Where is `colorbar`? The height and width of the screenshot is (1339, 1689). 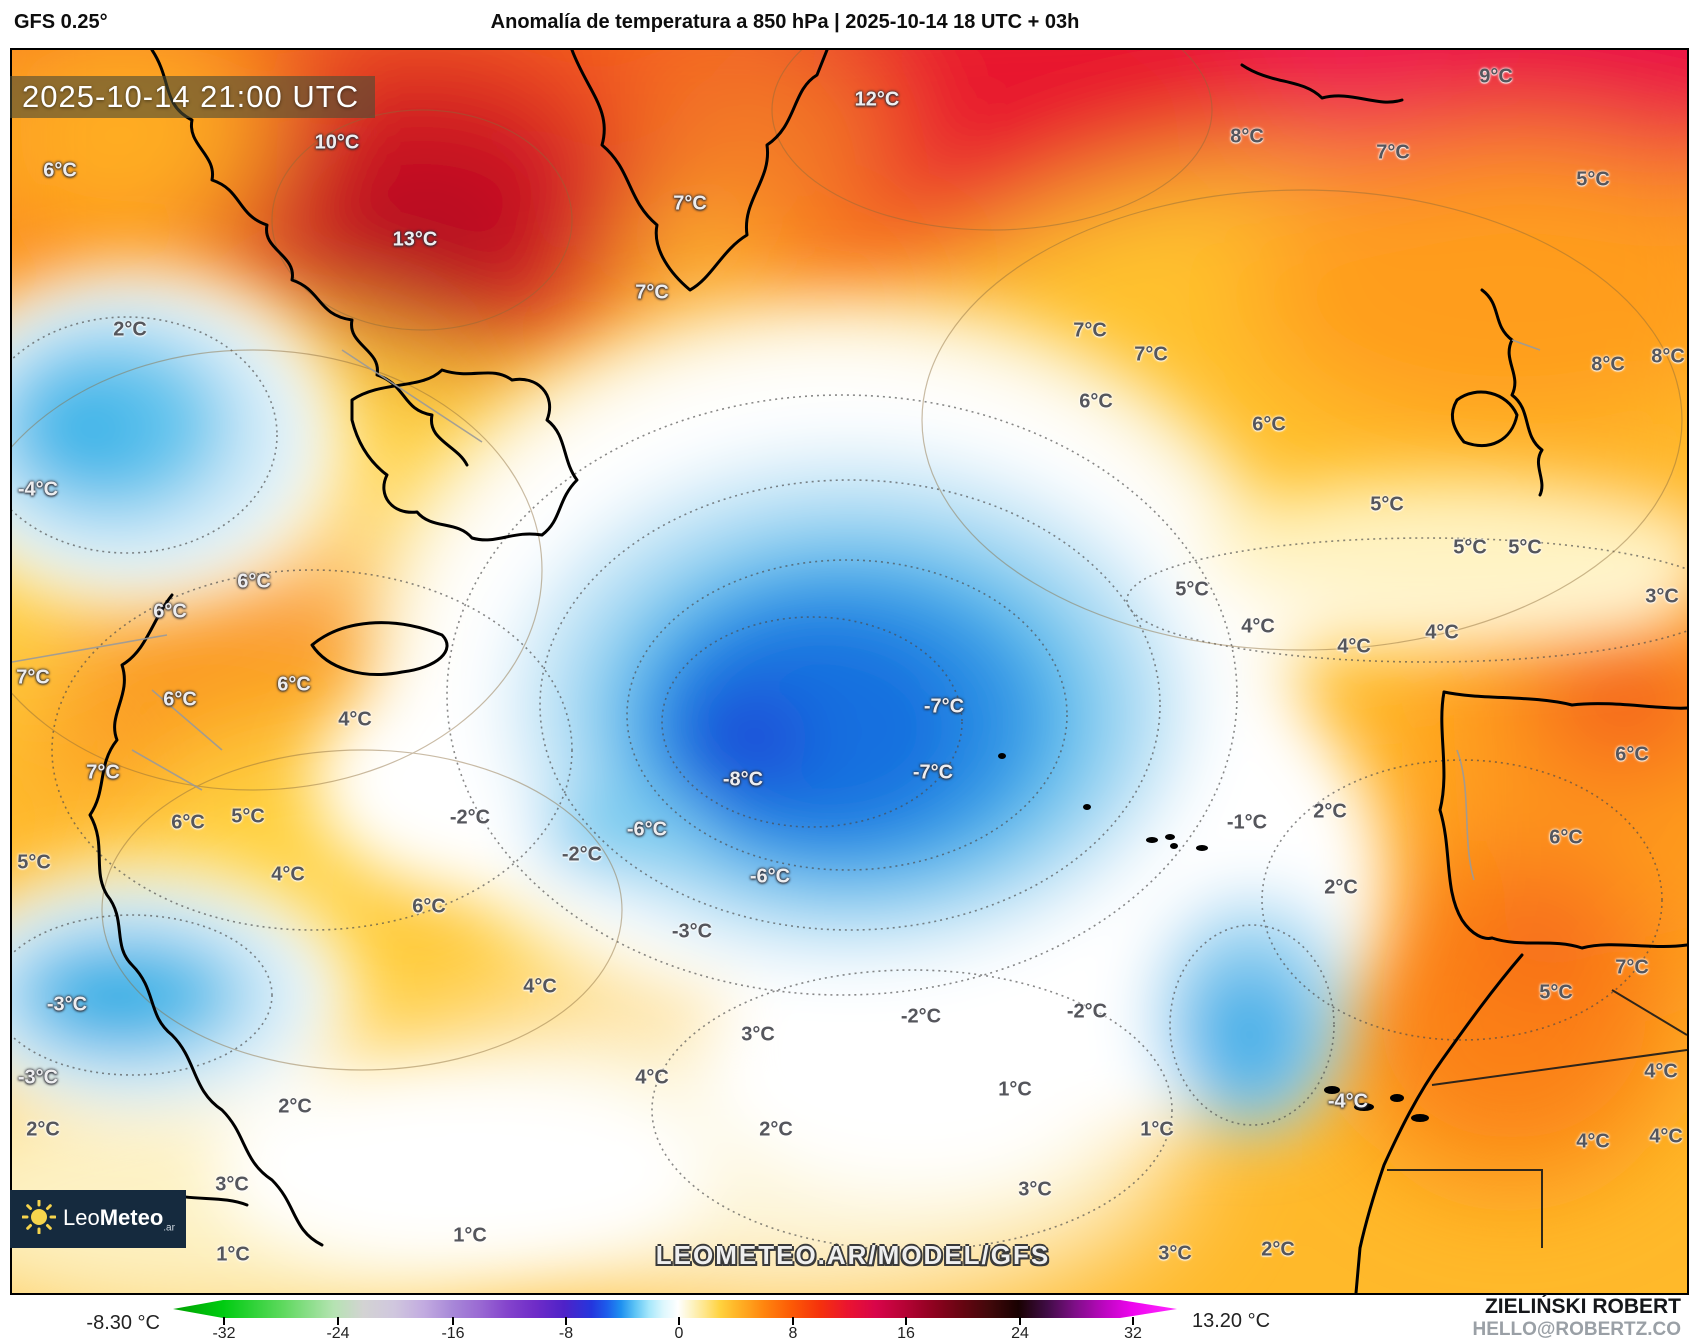 colorbar is located at coordinates (675, 1309).